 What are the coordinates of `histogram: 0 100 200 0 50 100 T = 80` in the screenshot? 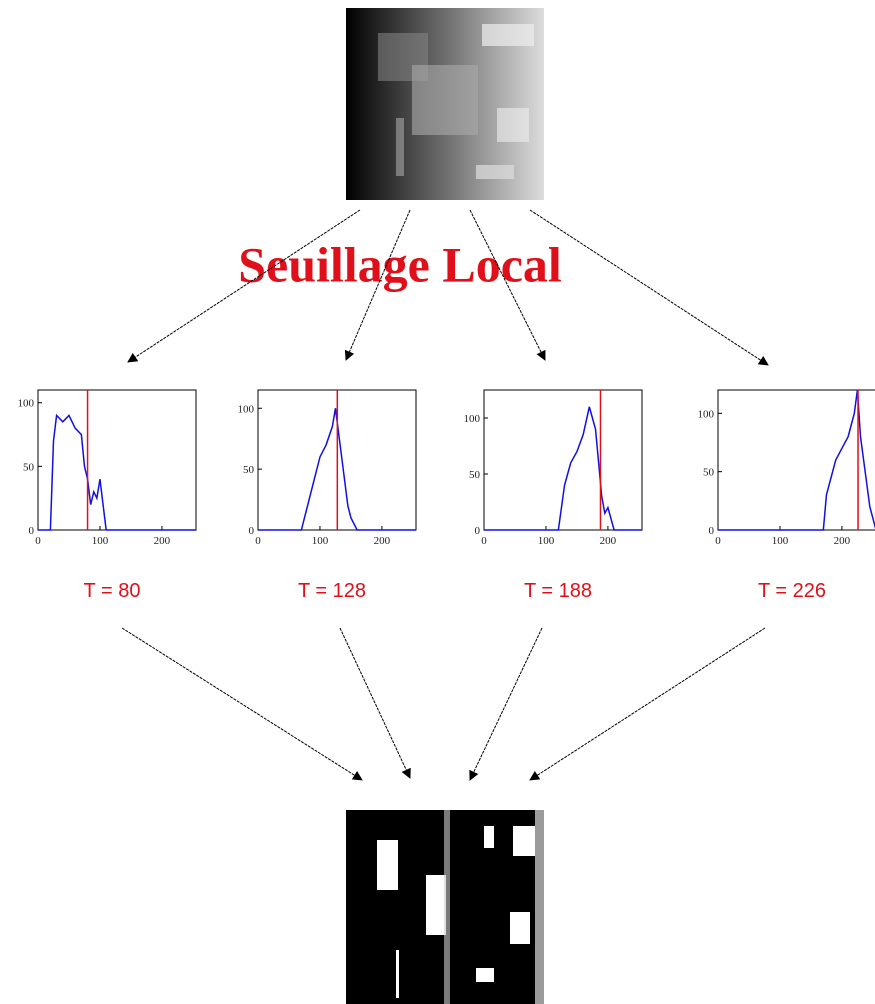 It's located at (107, 495).